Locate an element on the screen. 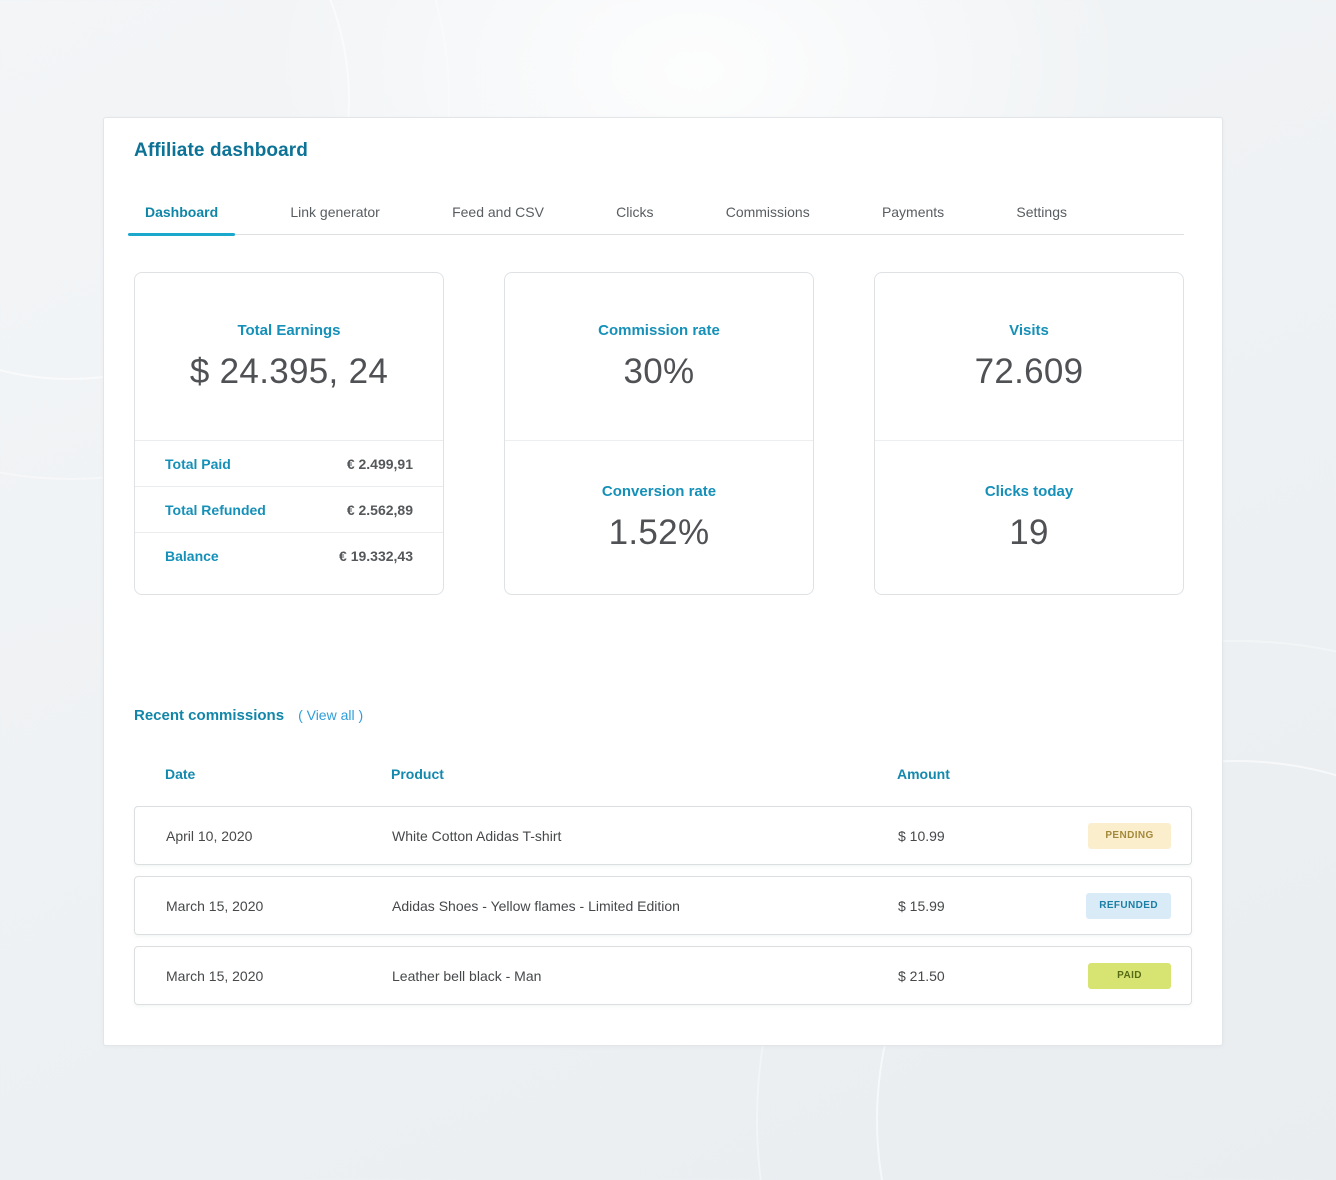  row-date: April 10, 2020 is located at coordinates (209, 835).